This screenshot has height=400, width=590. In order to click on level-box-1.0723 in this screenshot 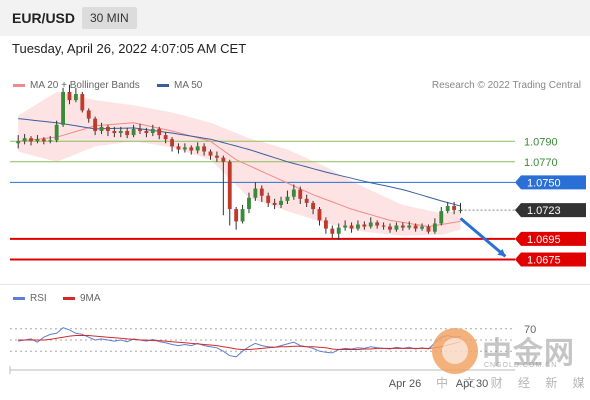, I will do `click(550, 210)`.